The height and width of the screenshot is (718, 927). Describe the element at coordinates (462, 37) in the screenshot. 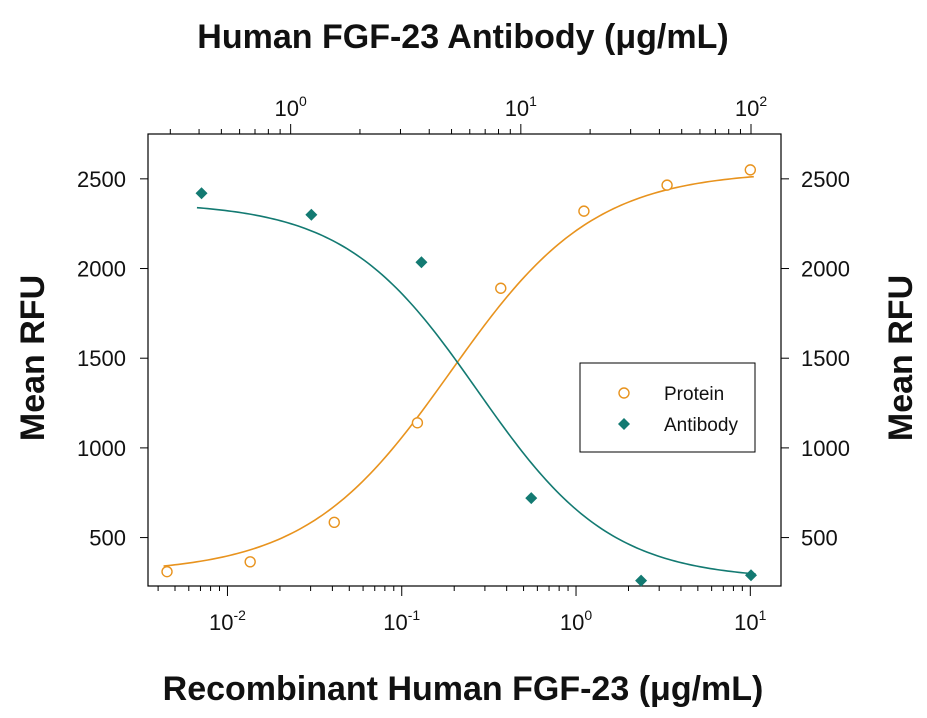

I see `top-axis-title: Human FGF-23 Antibody (μg/mL)` at that location.